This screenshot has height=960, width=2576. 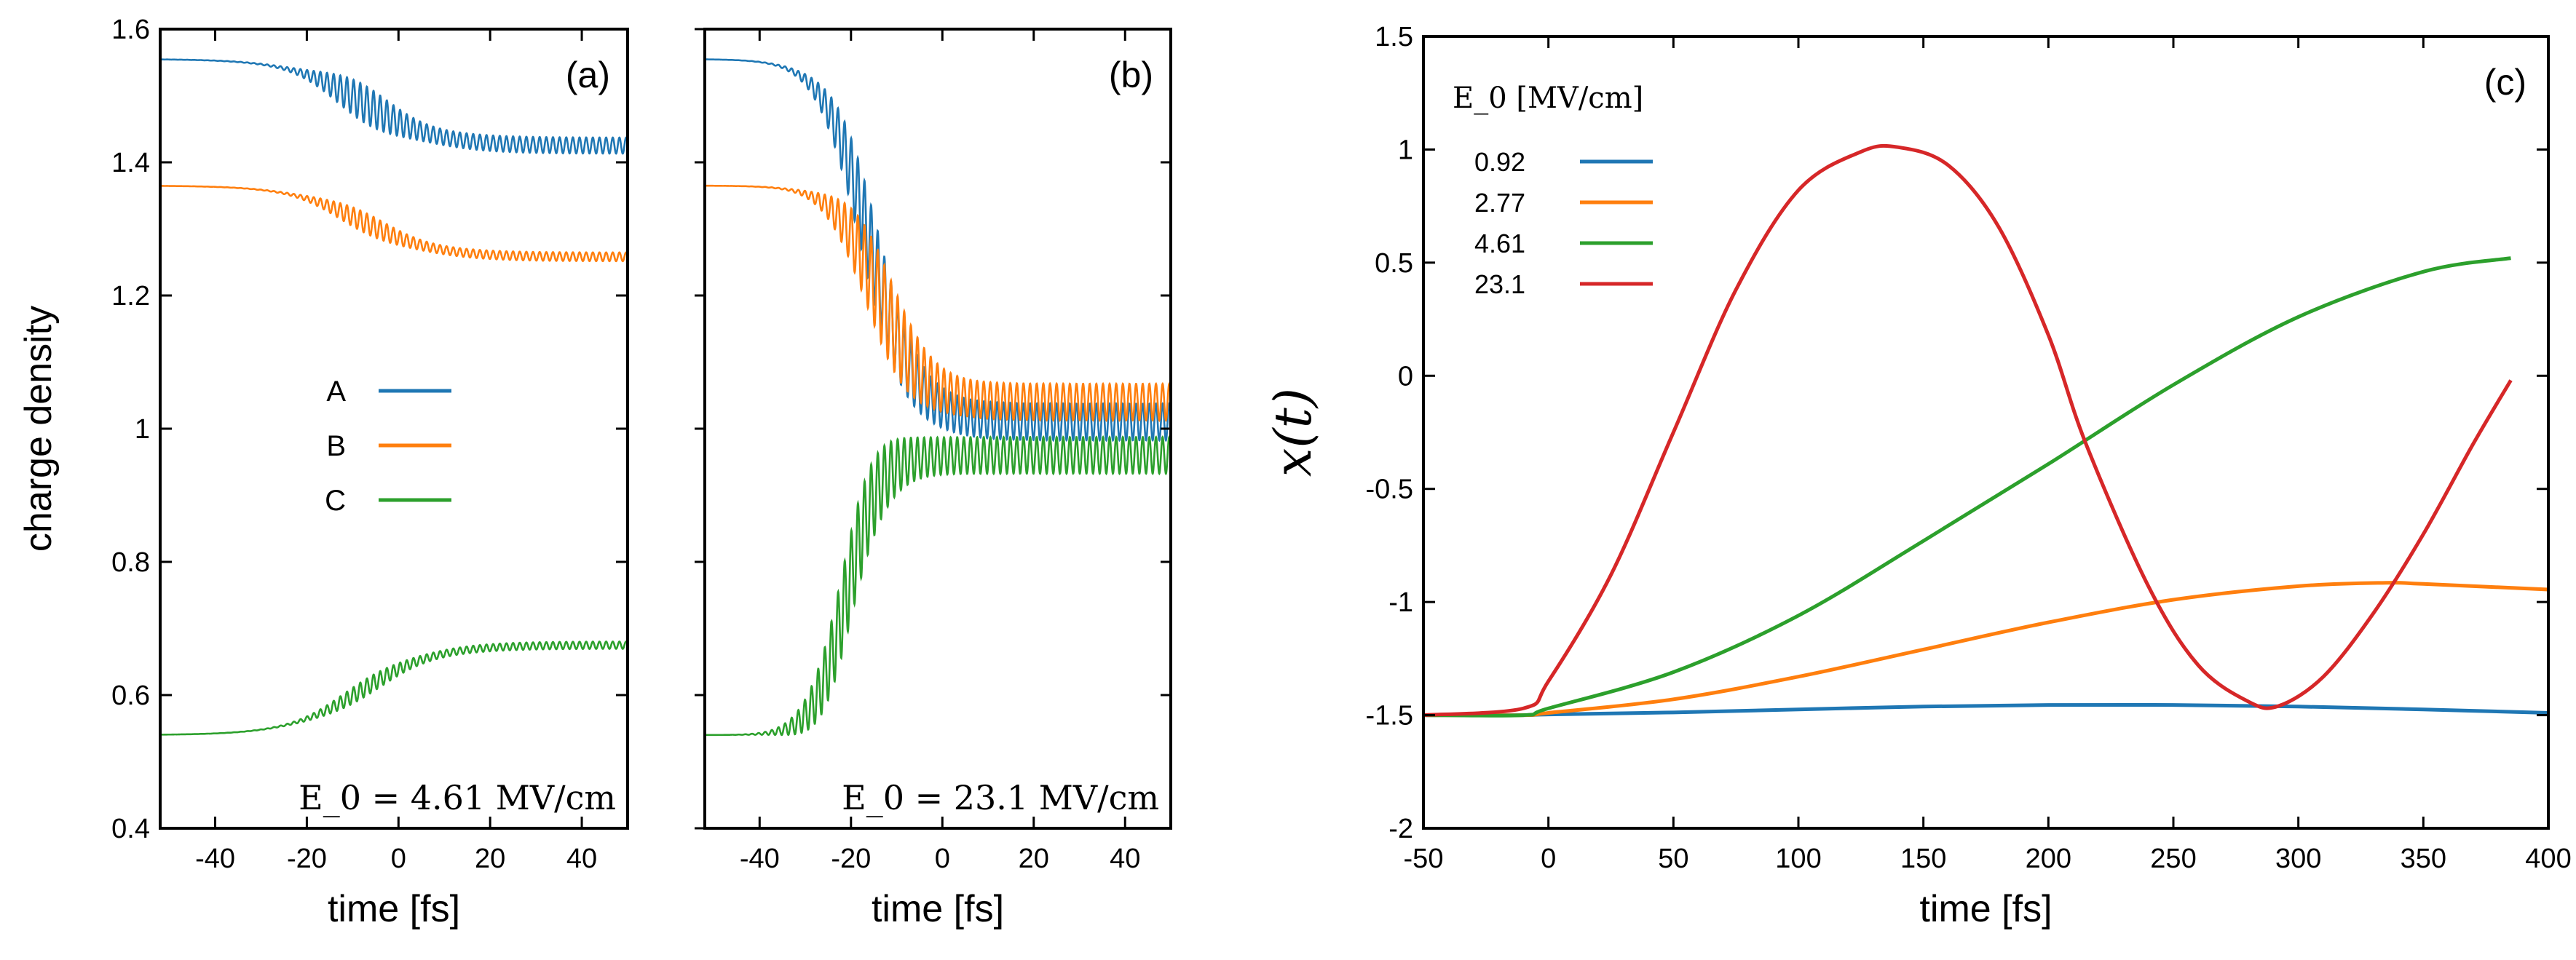 What do you see at coordinates (2173, 859) in the screenshot?
I see `x-tick-label: 250` at bounding box center [2173, 859].